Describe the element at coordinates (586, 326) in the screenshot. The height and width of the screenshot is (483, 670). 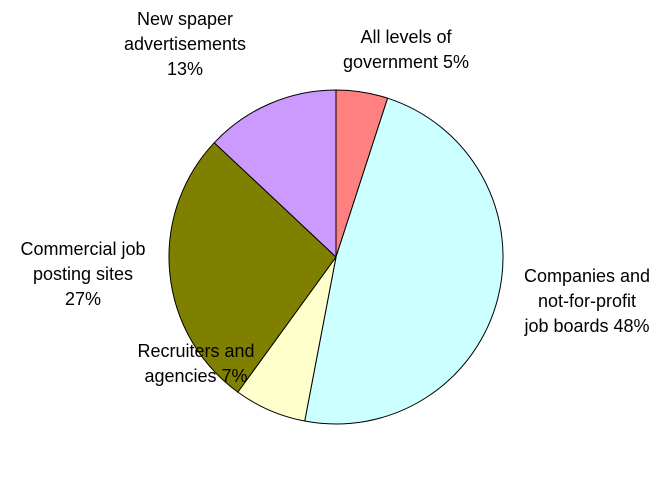
I see `slice-label-line: job boards 48%` at that location.